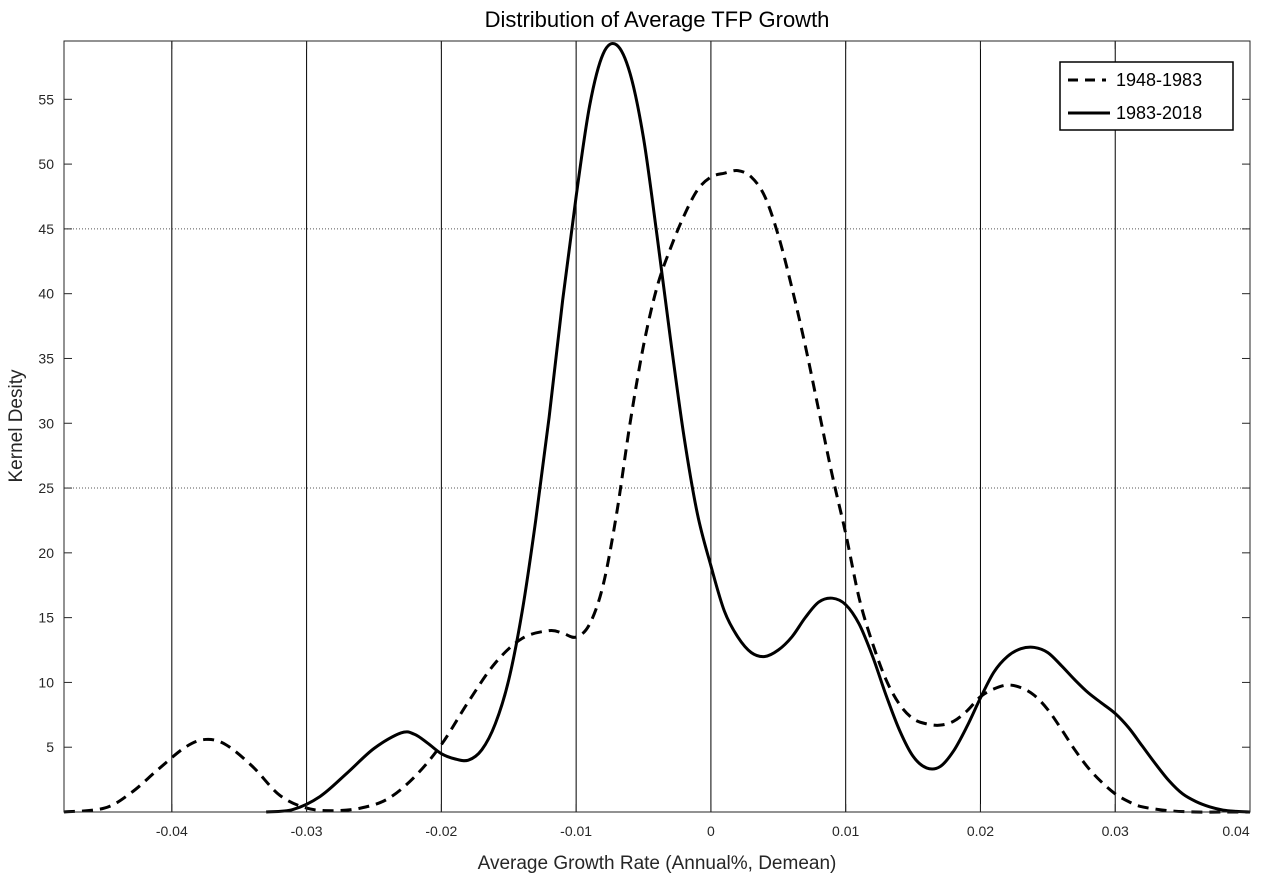  Describe the element at coordinates (711, 831) in the screenshot. I see `x-tick-label: 0` at that location.